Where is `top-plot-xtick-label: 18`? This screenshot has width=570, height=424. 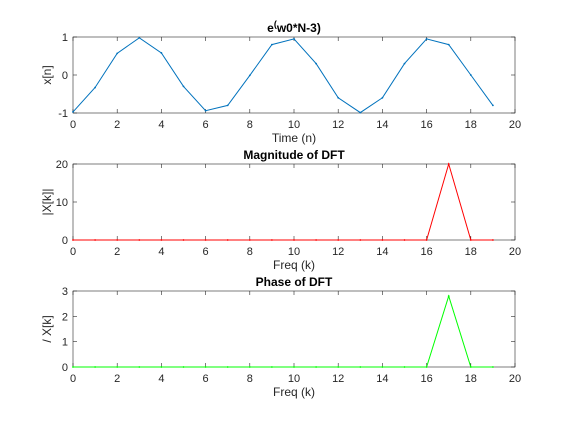 top-plot-xtick-label: 18 is located at coordinates (471, 125).